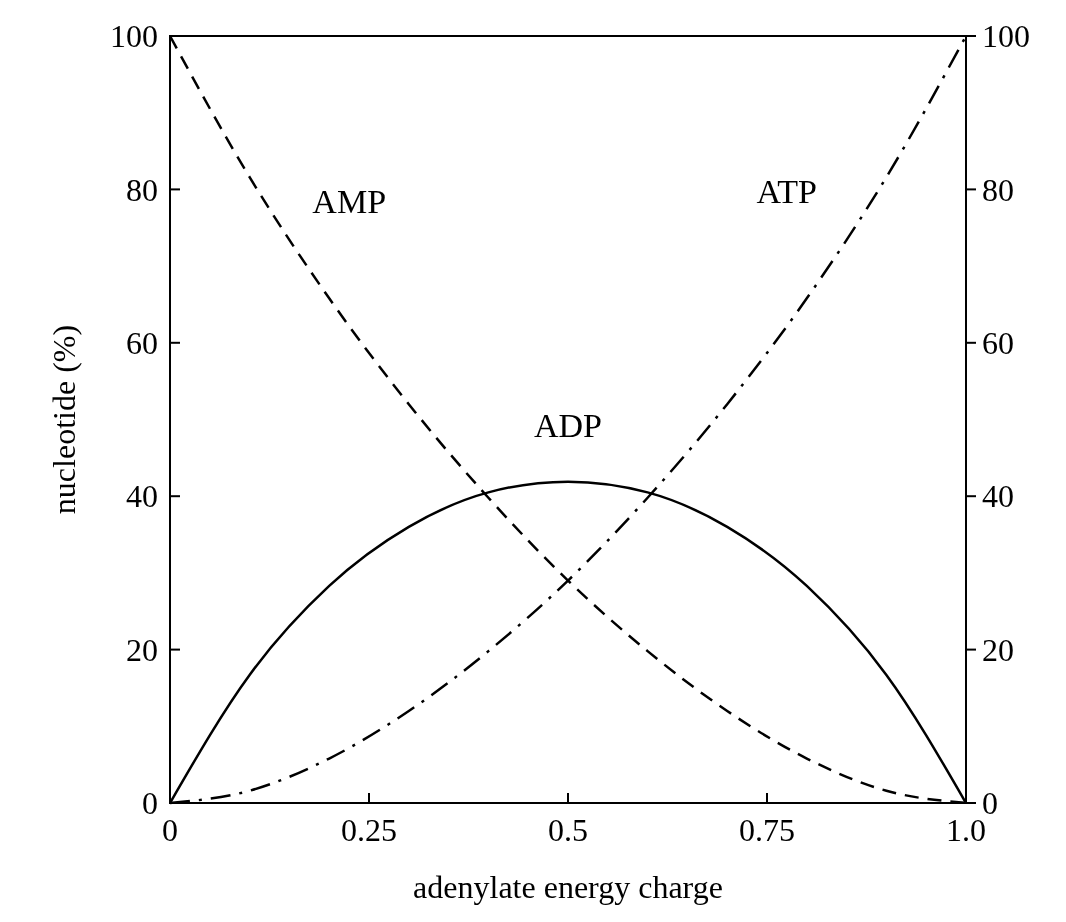 The width and height of the screenshot is (1066, 922). Describe the element at coordinates (142, 649) in the screenshot. I see `y-tick-label: 20` at that location.